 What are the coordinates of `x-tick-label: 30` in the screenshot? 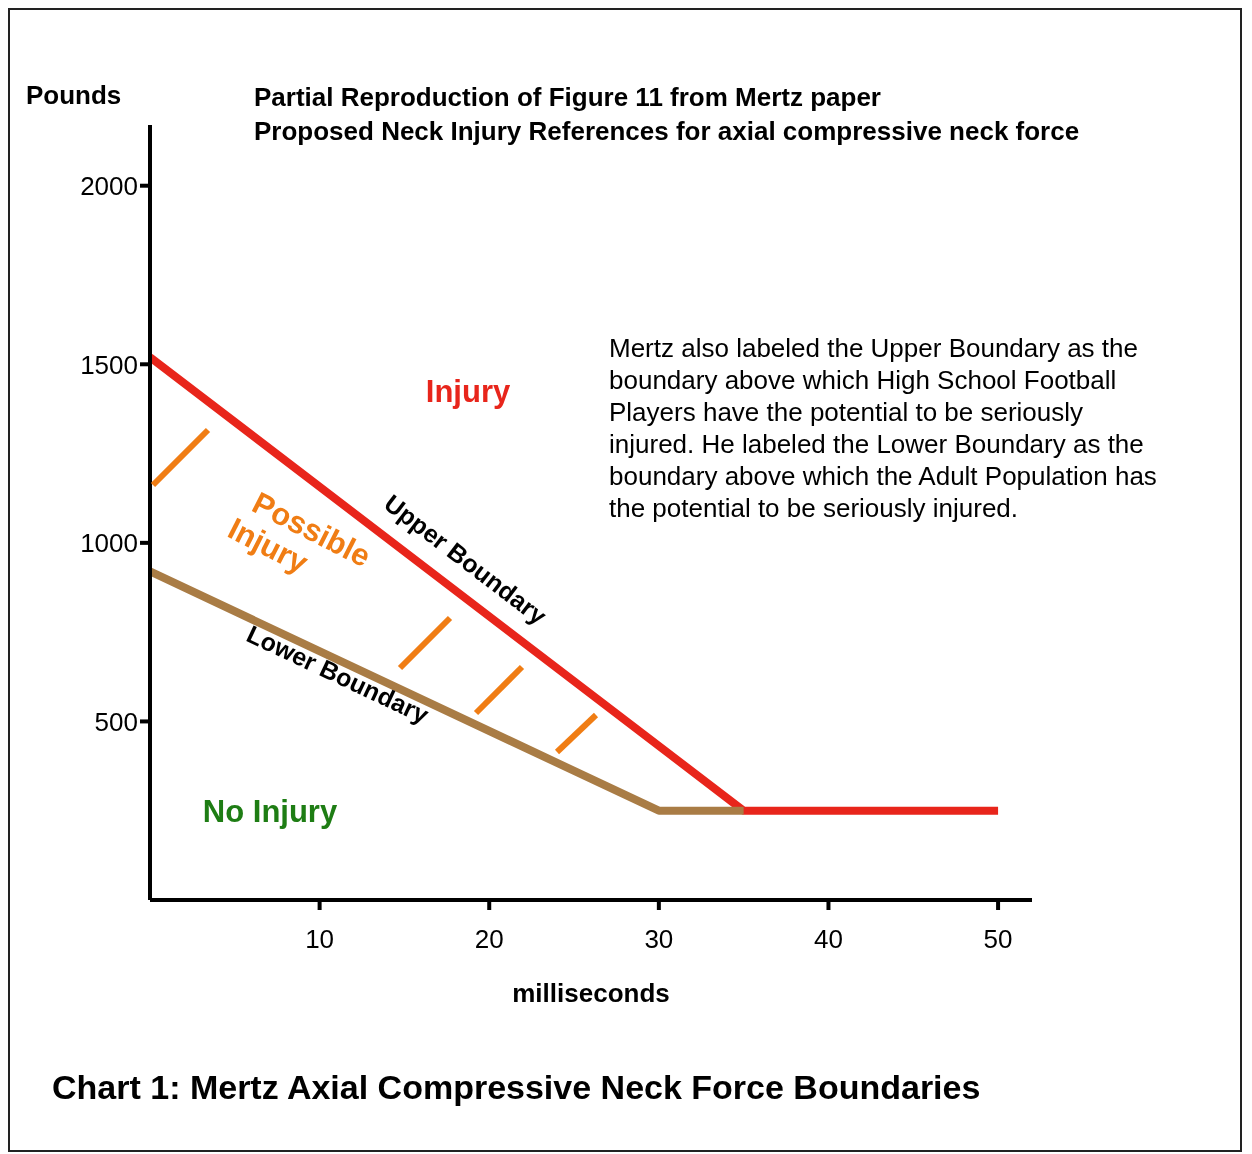 It's located at (659, 939).